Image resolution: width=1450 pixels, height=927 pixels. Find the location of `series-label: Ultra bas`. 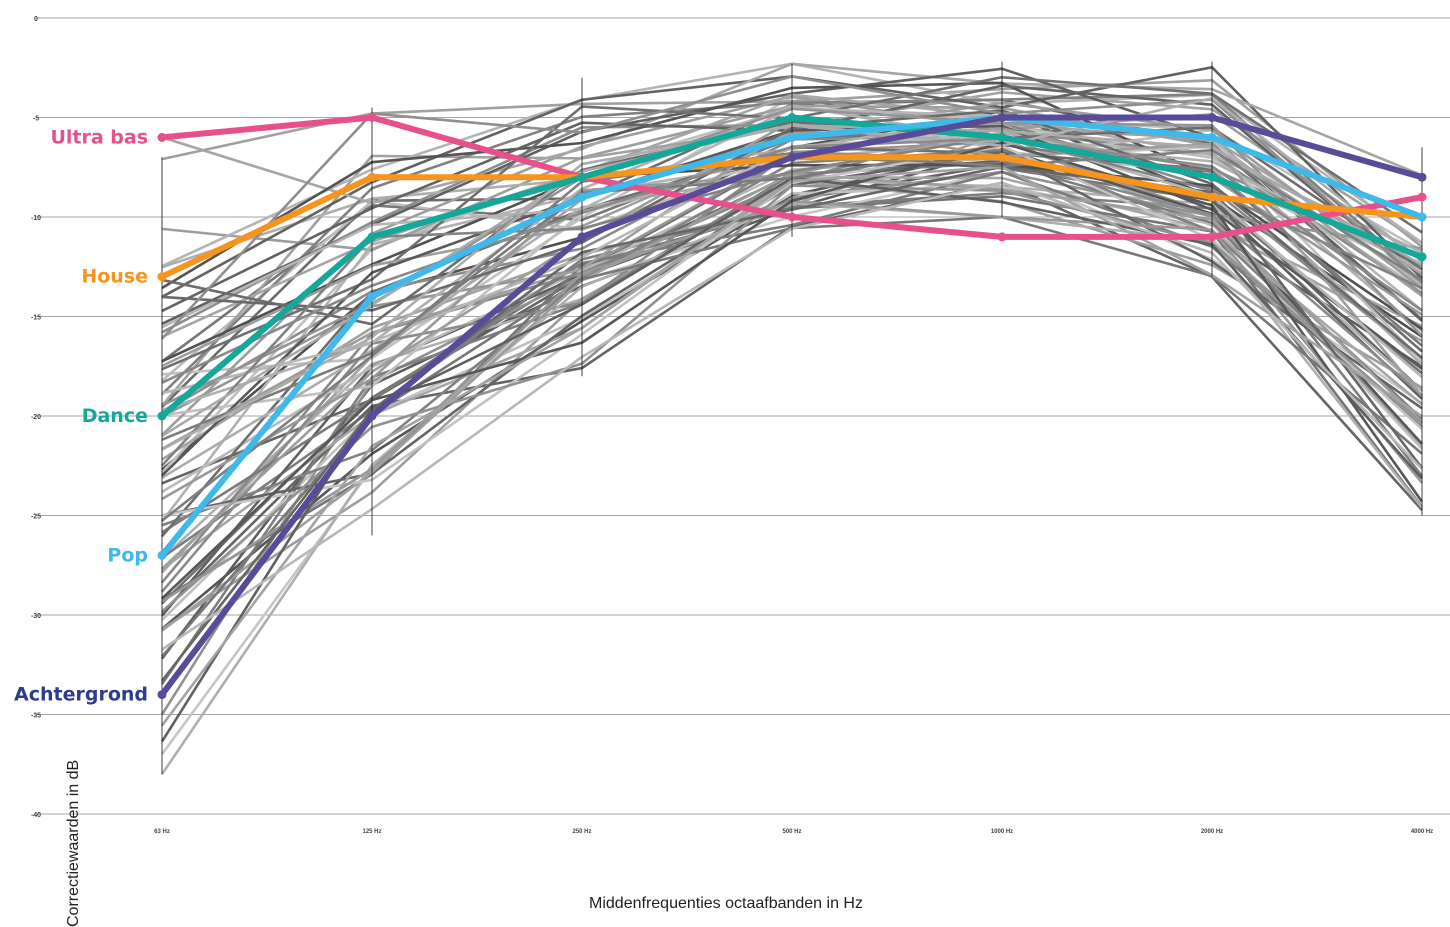

series-label: Ultra bas is located at coordinates (99, 137).